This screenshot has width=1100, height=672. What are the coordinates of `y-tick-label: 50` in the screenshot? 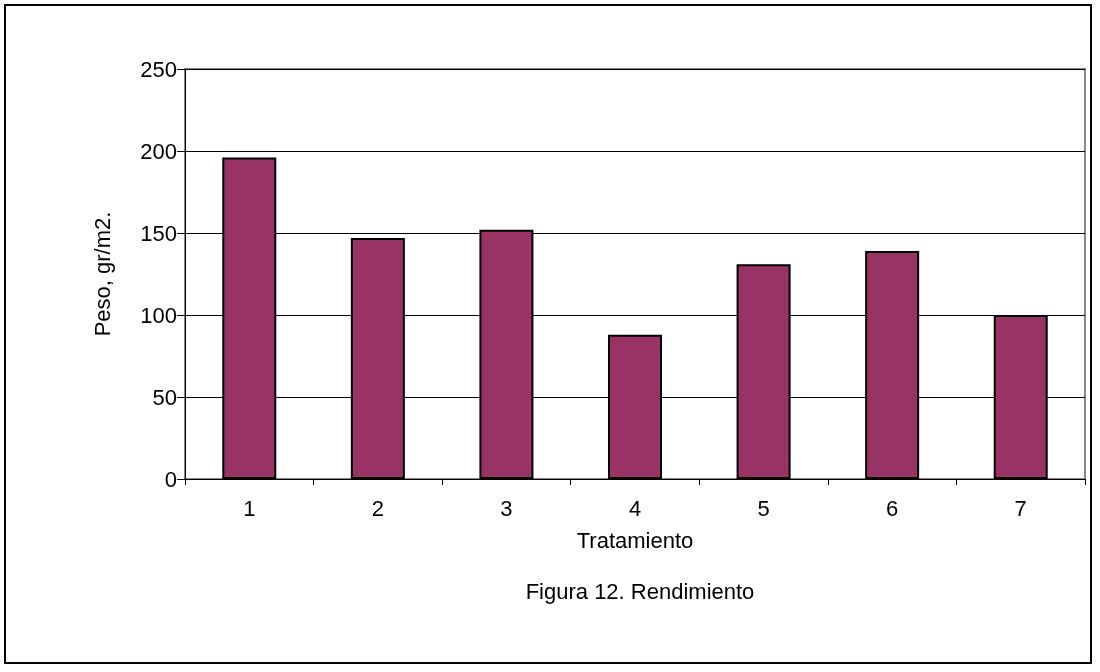 It's located at (164, 397).